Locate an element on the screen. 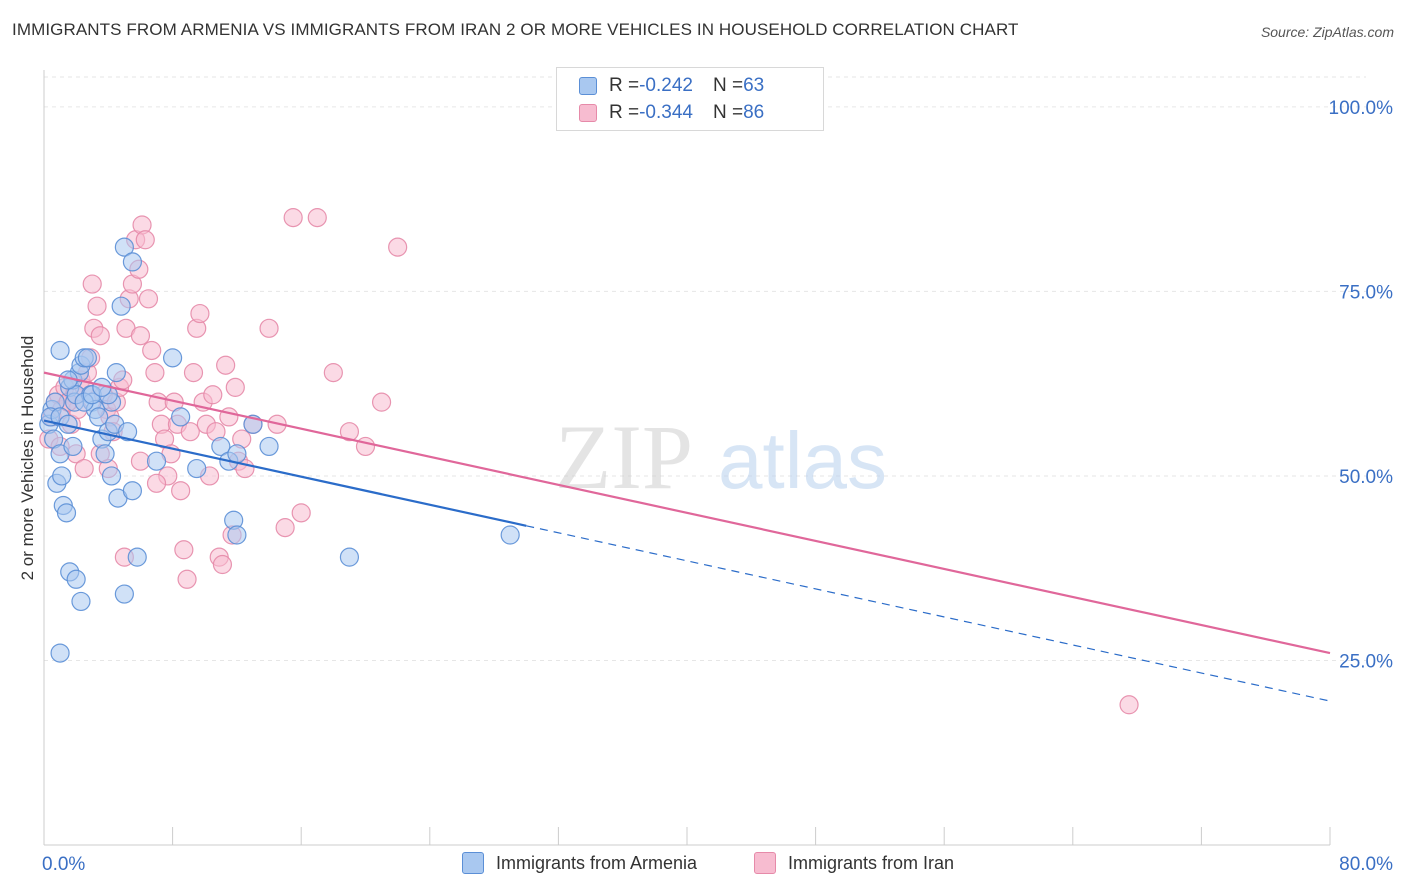 Image resolution: width=1406 pixels, height=892 pixels. stats-legend-row-armenia: R = -0.242 N = 63 is located at coordinates (671, 86).